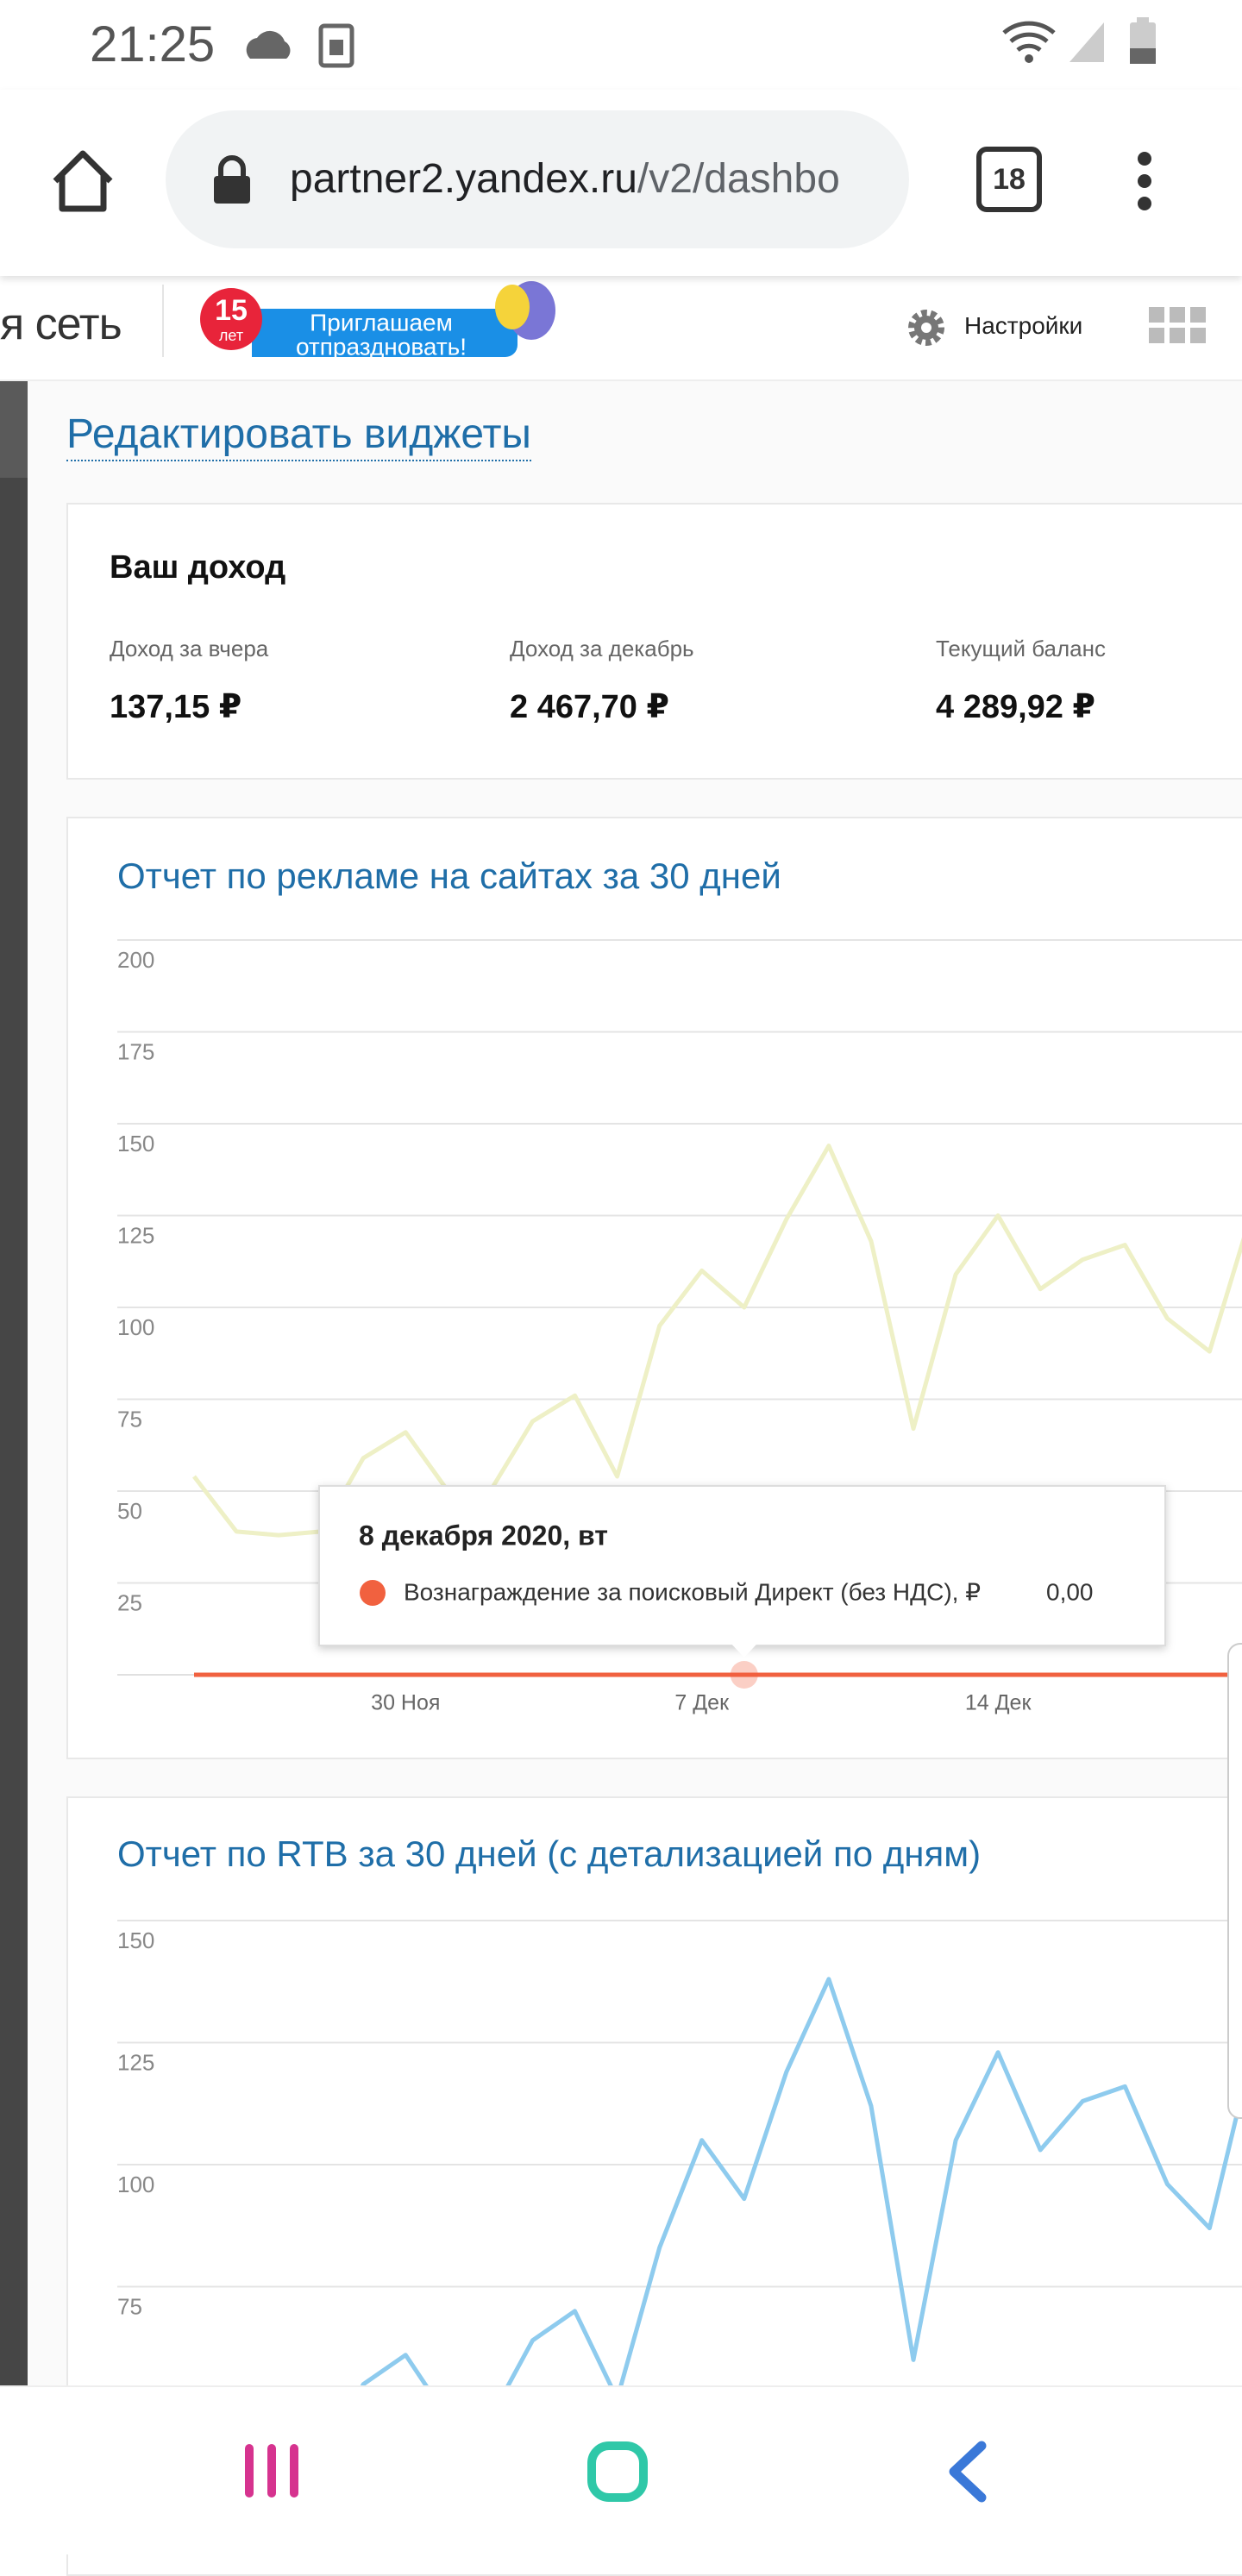 The image size is (1242, 2576). I want to click on banner-line: отпраздновать!, so click(382, 346).